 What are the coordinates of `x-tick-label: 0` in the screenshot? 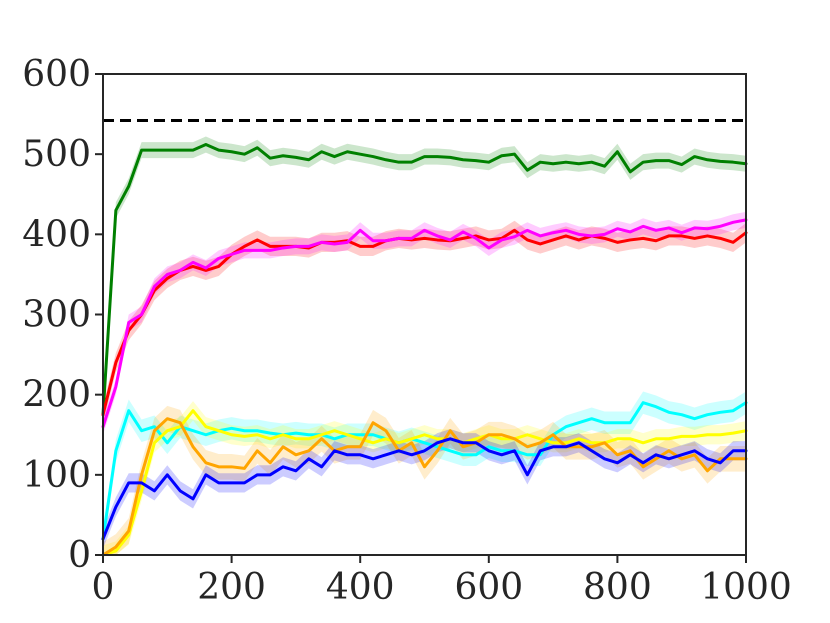 It's located at (103, 587).